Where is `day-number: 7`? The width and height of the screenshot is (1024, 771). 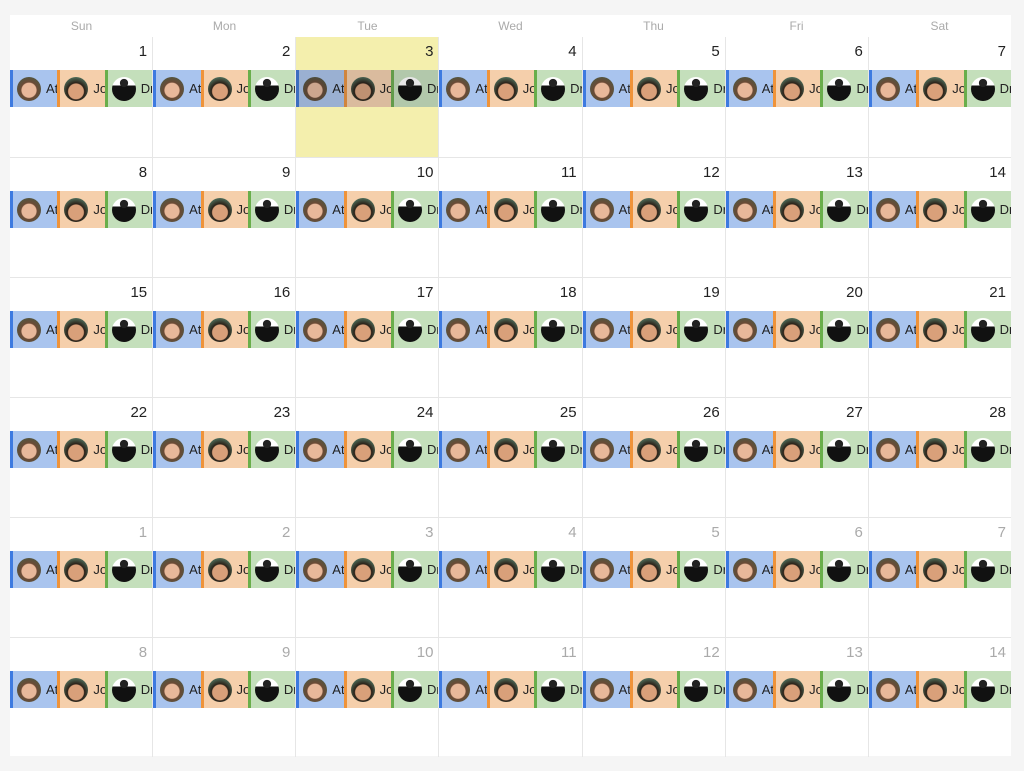
day-number: 7 is located at coordinates (1001, 532).